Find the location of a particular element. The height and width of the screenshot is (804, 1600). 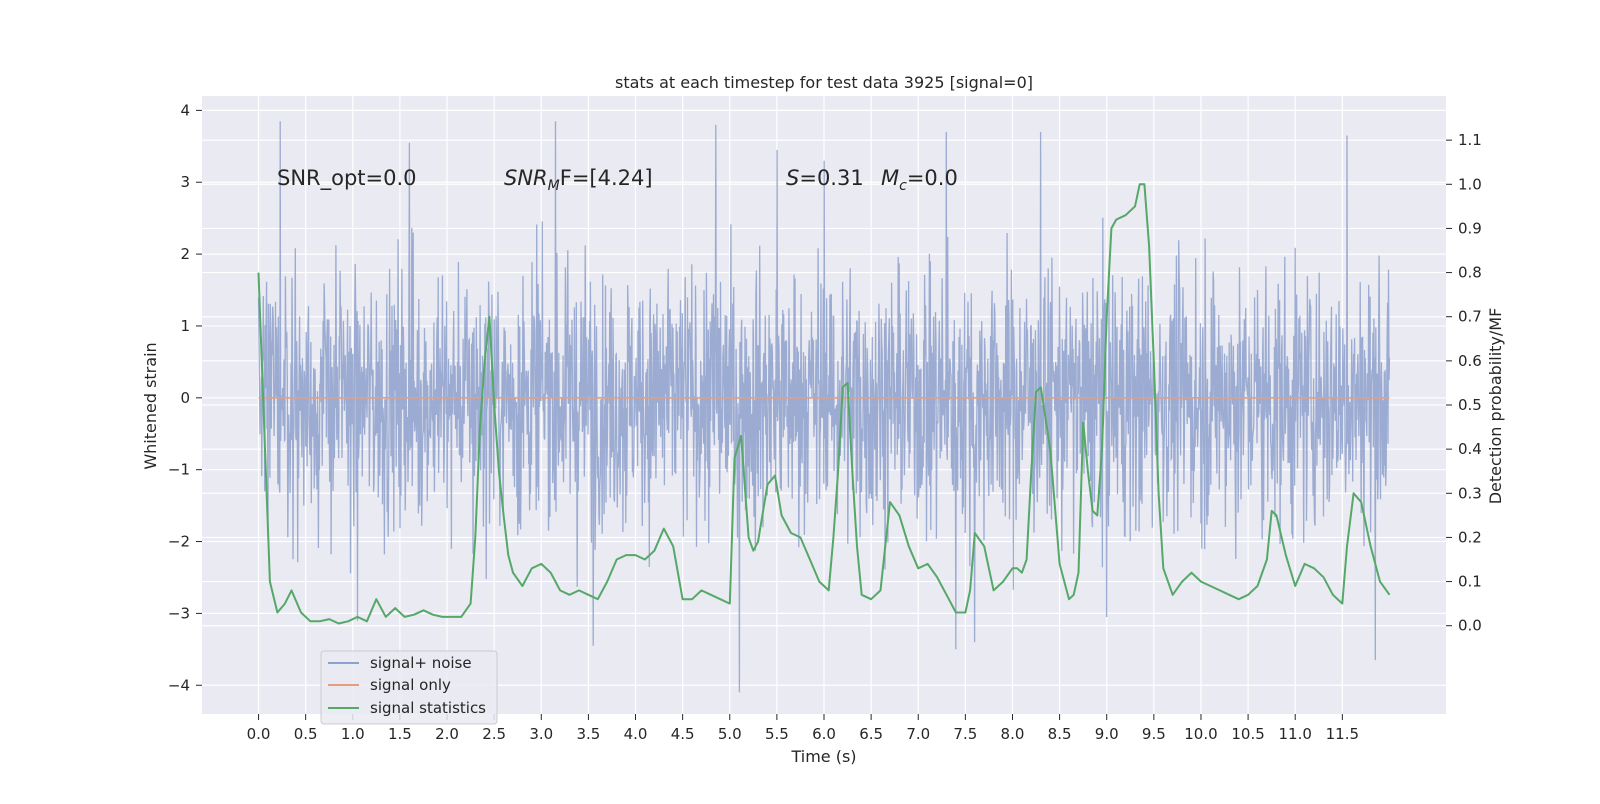

y2-tick-label: 0.9 is located at coordinates (1470, 228).